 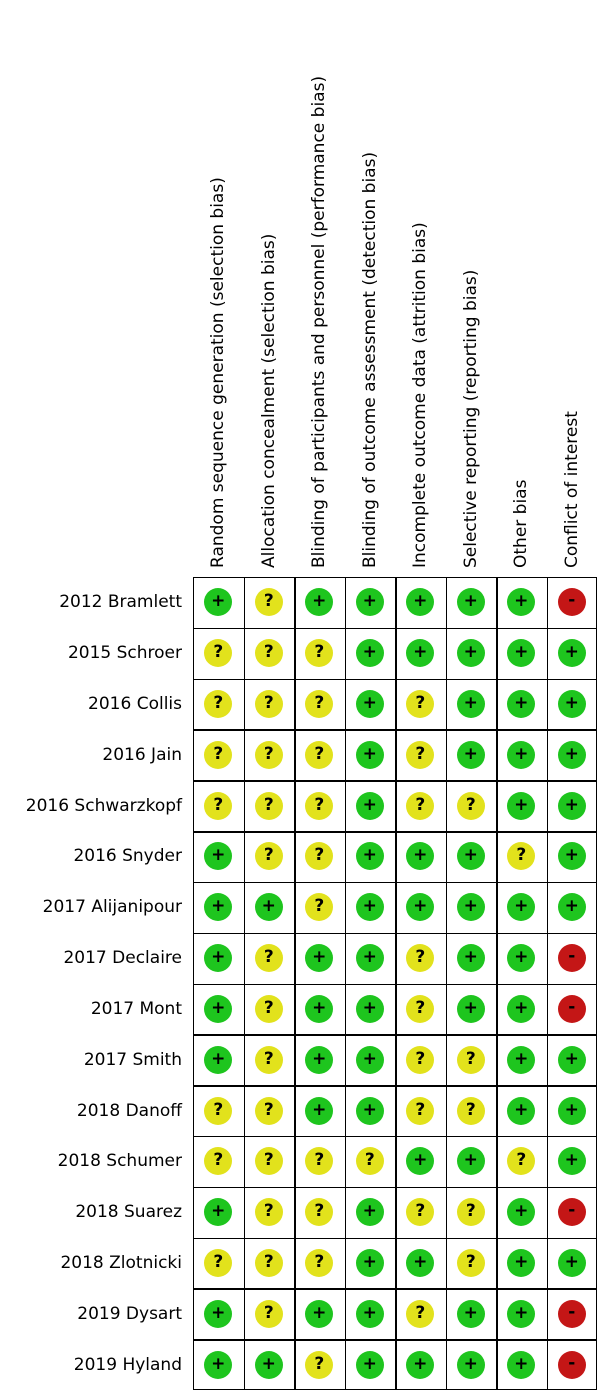 What do you see at coordinates (112, 907) in the screenshot?
I see `study-label: 2017 Alijanipour` at bounding box center [112, 907].